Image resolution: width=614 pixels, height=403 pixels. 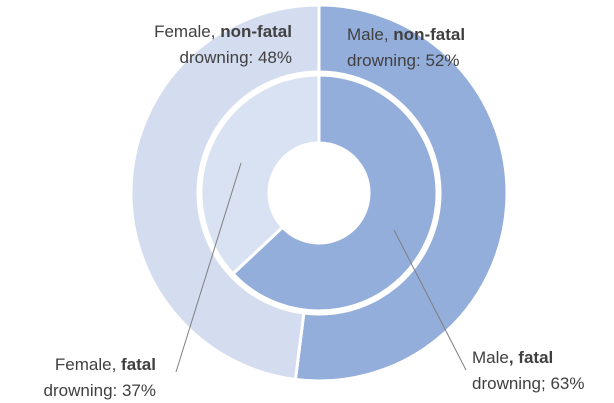 I want to click on label-part: Male,, so click(x=370, y=34).